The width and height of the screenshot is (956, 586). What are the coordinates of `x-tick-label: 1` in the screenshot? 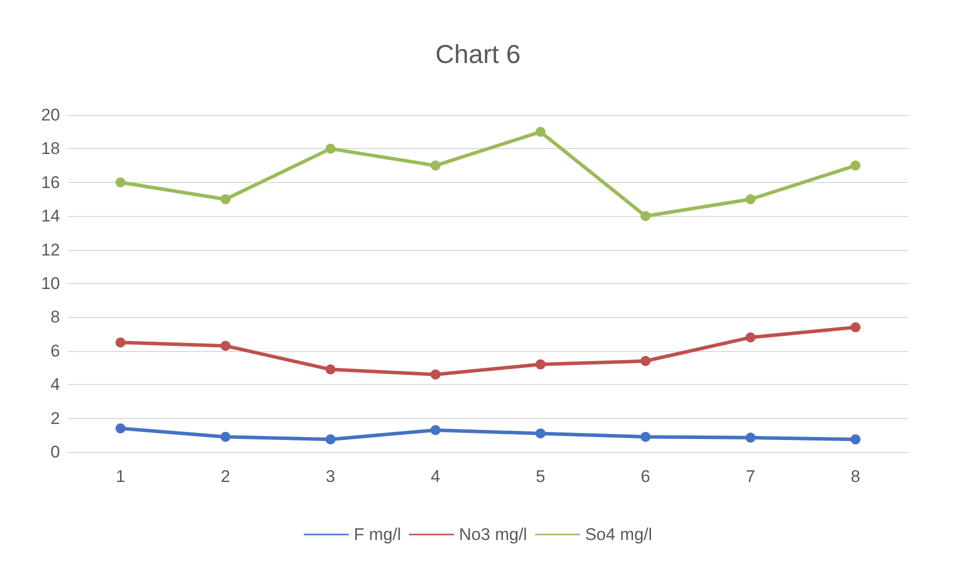 It's located at (121, 476).